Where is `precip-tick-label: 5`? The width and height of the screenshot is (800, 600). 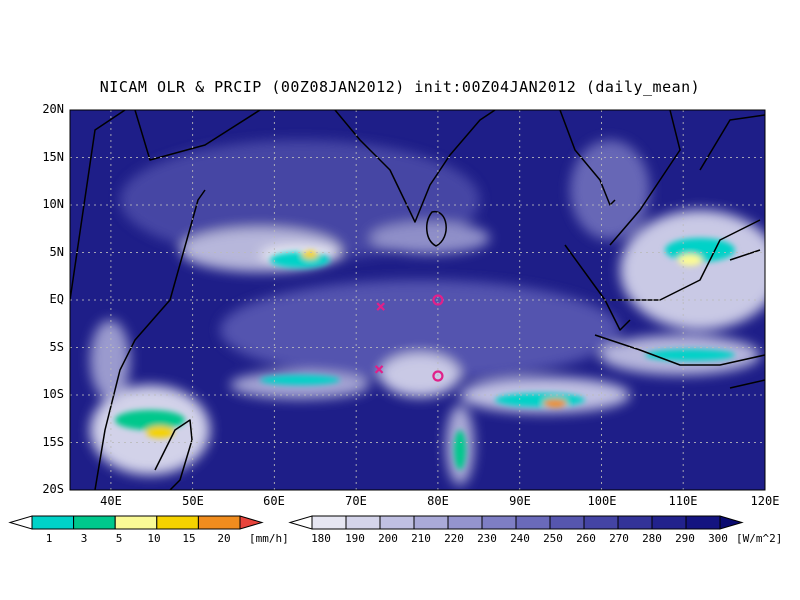
precip-tick-label: 5 is located at coordinates (119, 538).